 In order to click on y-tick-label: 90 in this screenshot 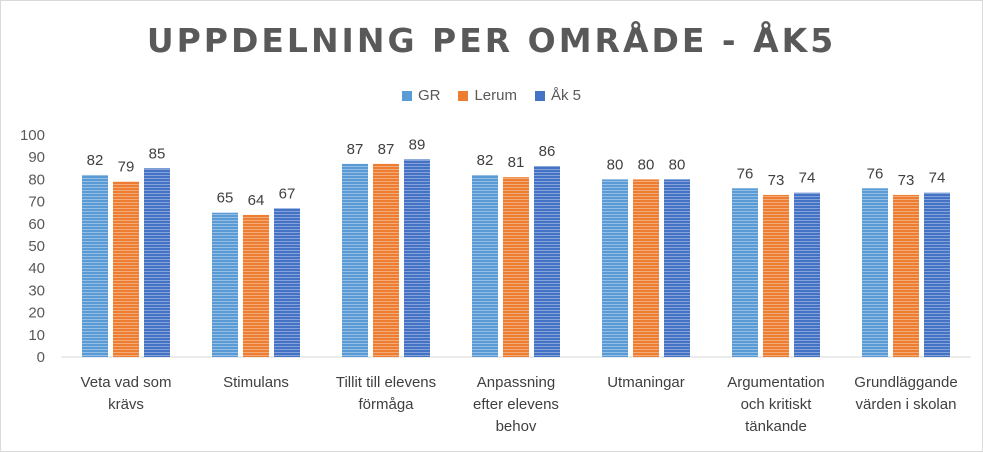, I will do `click(36, 157)`.